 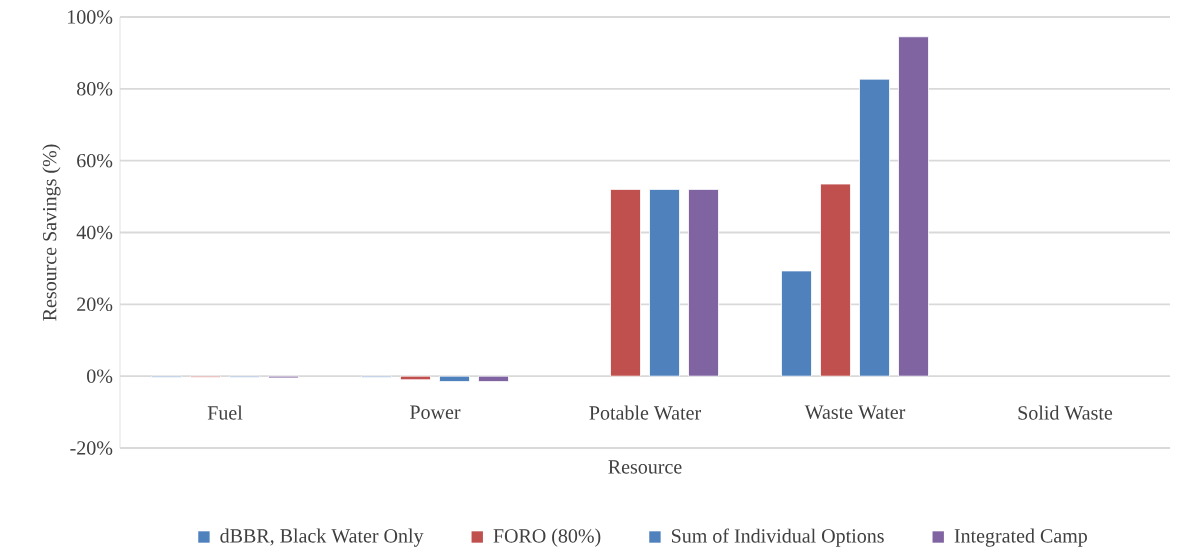 I want to click on x-tick-label: Fuel, so click(x=225, y=412).